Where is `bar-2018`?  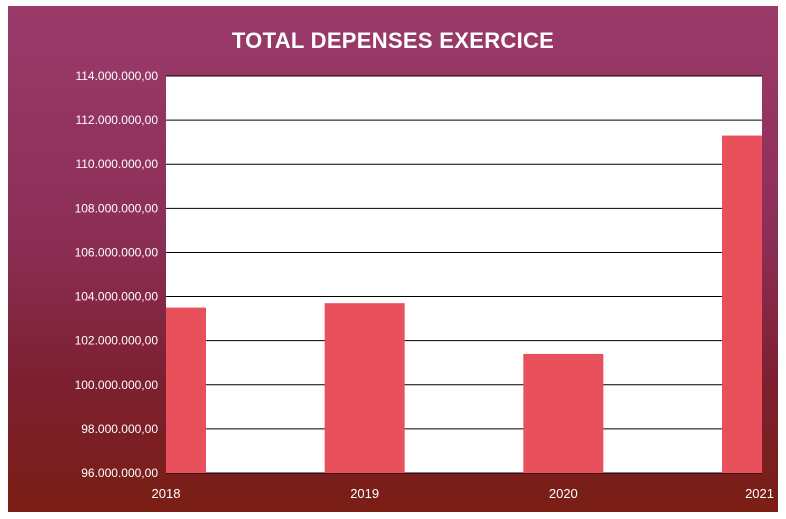 bar-2018 is located at coordinates (186, 390).